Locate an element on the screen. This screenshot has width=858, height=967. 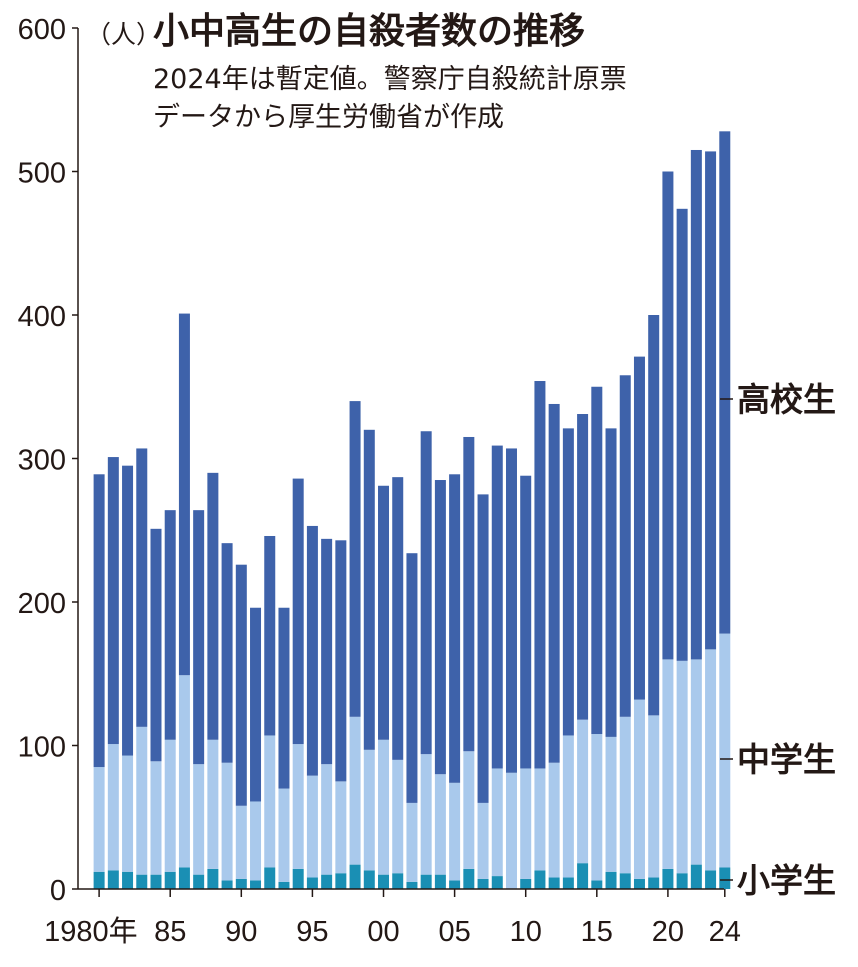
bar-junior-high-2013 is located at coordinates (568, 806).